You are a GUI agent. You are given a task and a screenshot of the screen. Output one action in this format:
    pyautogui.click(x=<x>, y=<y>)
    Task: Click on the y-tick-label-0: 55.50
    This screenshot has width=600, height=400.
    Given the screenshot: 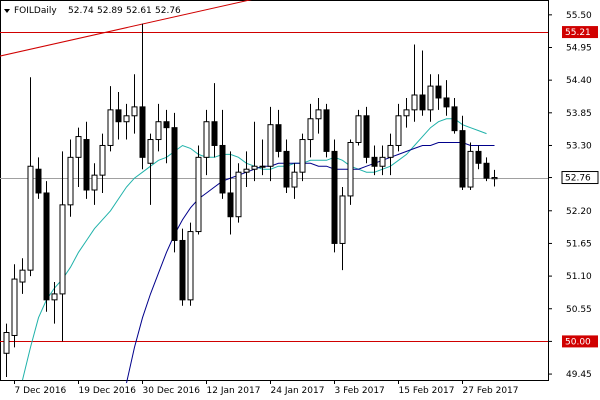 What is the action you would take?
    pyautogui.click(x=579, y=16)
    